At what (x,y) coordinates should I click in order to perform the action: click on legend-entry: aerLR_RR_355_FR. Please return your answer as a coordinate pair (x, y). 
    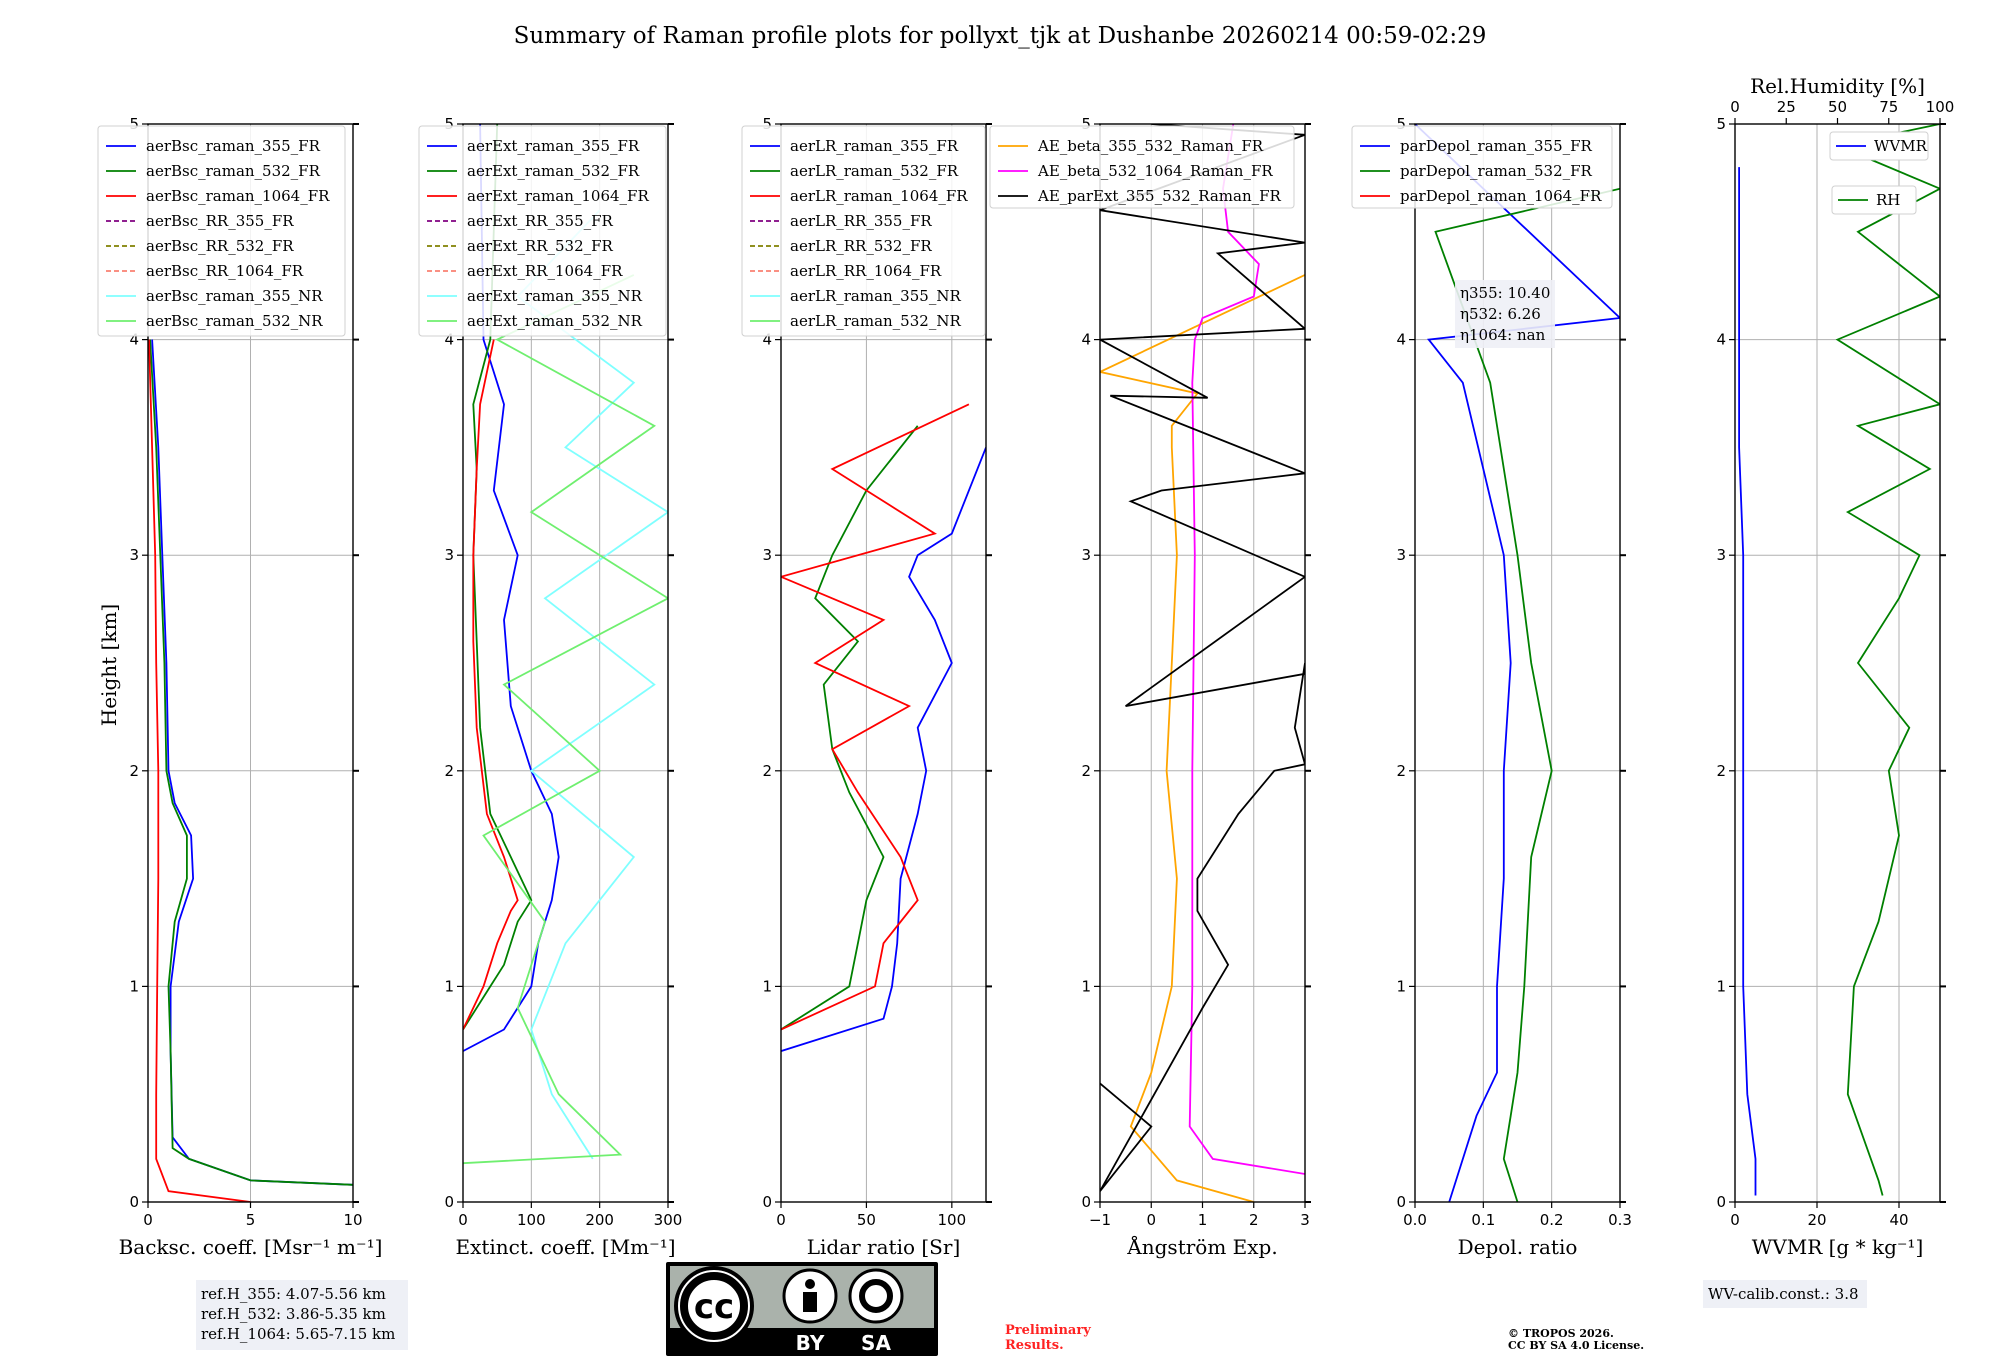
    Looking at the image, I should click on (861, 221).